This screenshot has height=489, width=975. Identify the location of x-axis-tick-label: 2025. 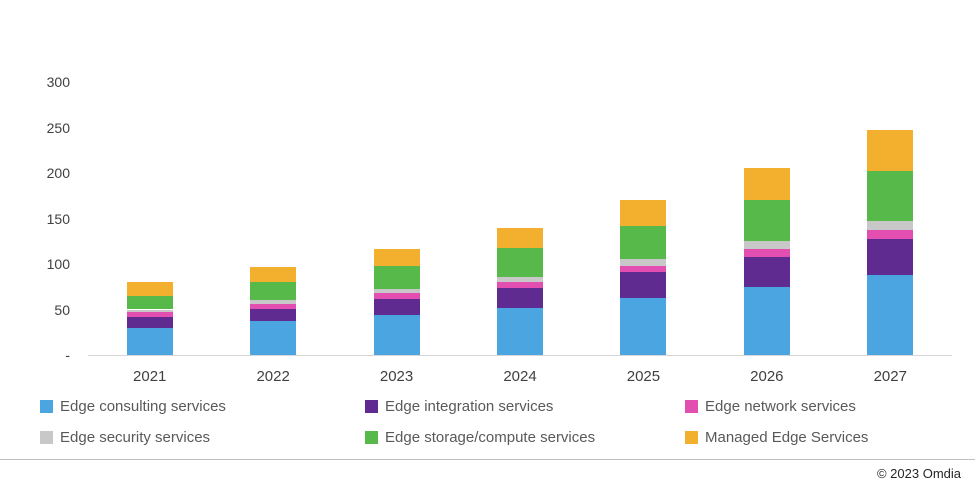
(643, 376).